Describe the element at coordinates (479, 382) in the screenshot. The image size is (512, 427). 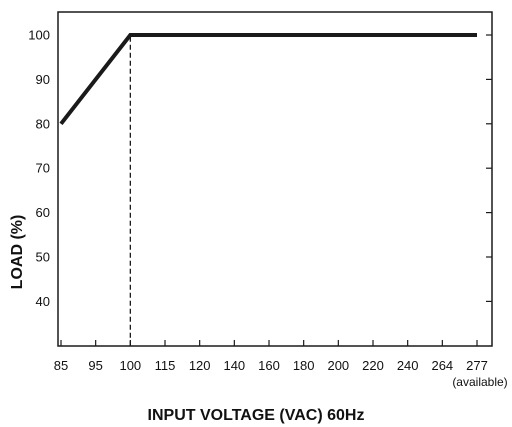
I see `x-tick-note: (available)` at that location.